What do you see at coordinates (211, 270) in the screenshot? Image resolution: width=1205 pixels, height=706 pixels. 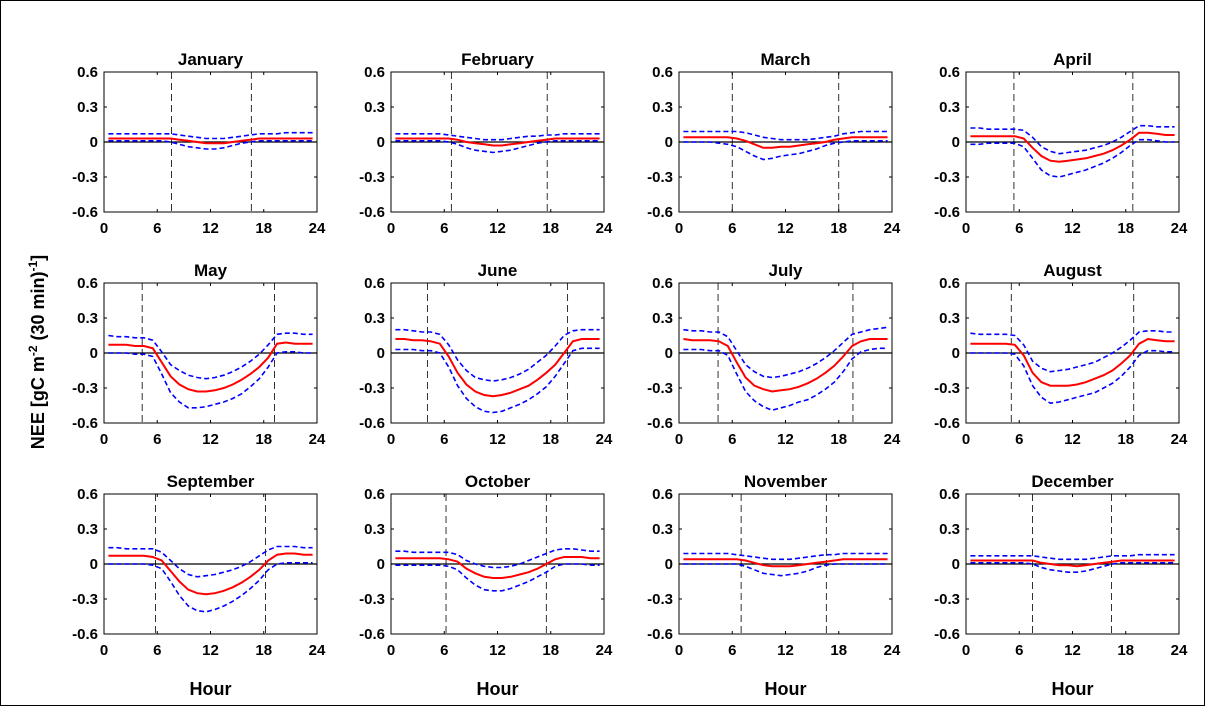 I see `panel-title: May` at bounding box center [211, 270].